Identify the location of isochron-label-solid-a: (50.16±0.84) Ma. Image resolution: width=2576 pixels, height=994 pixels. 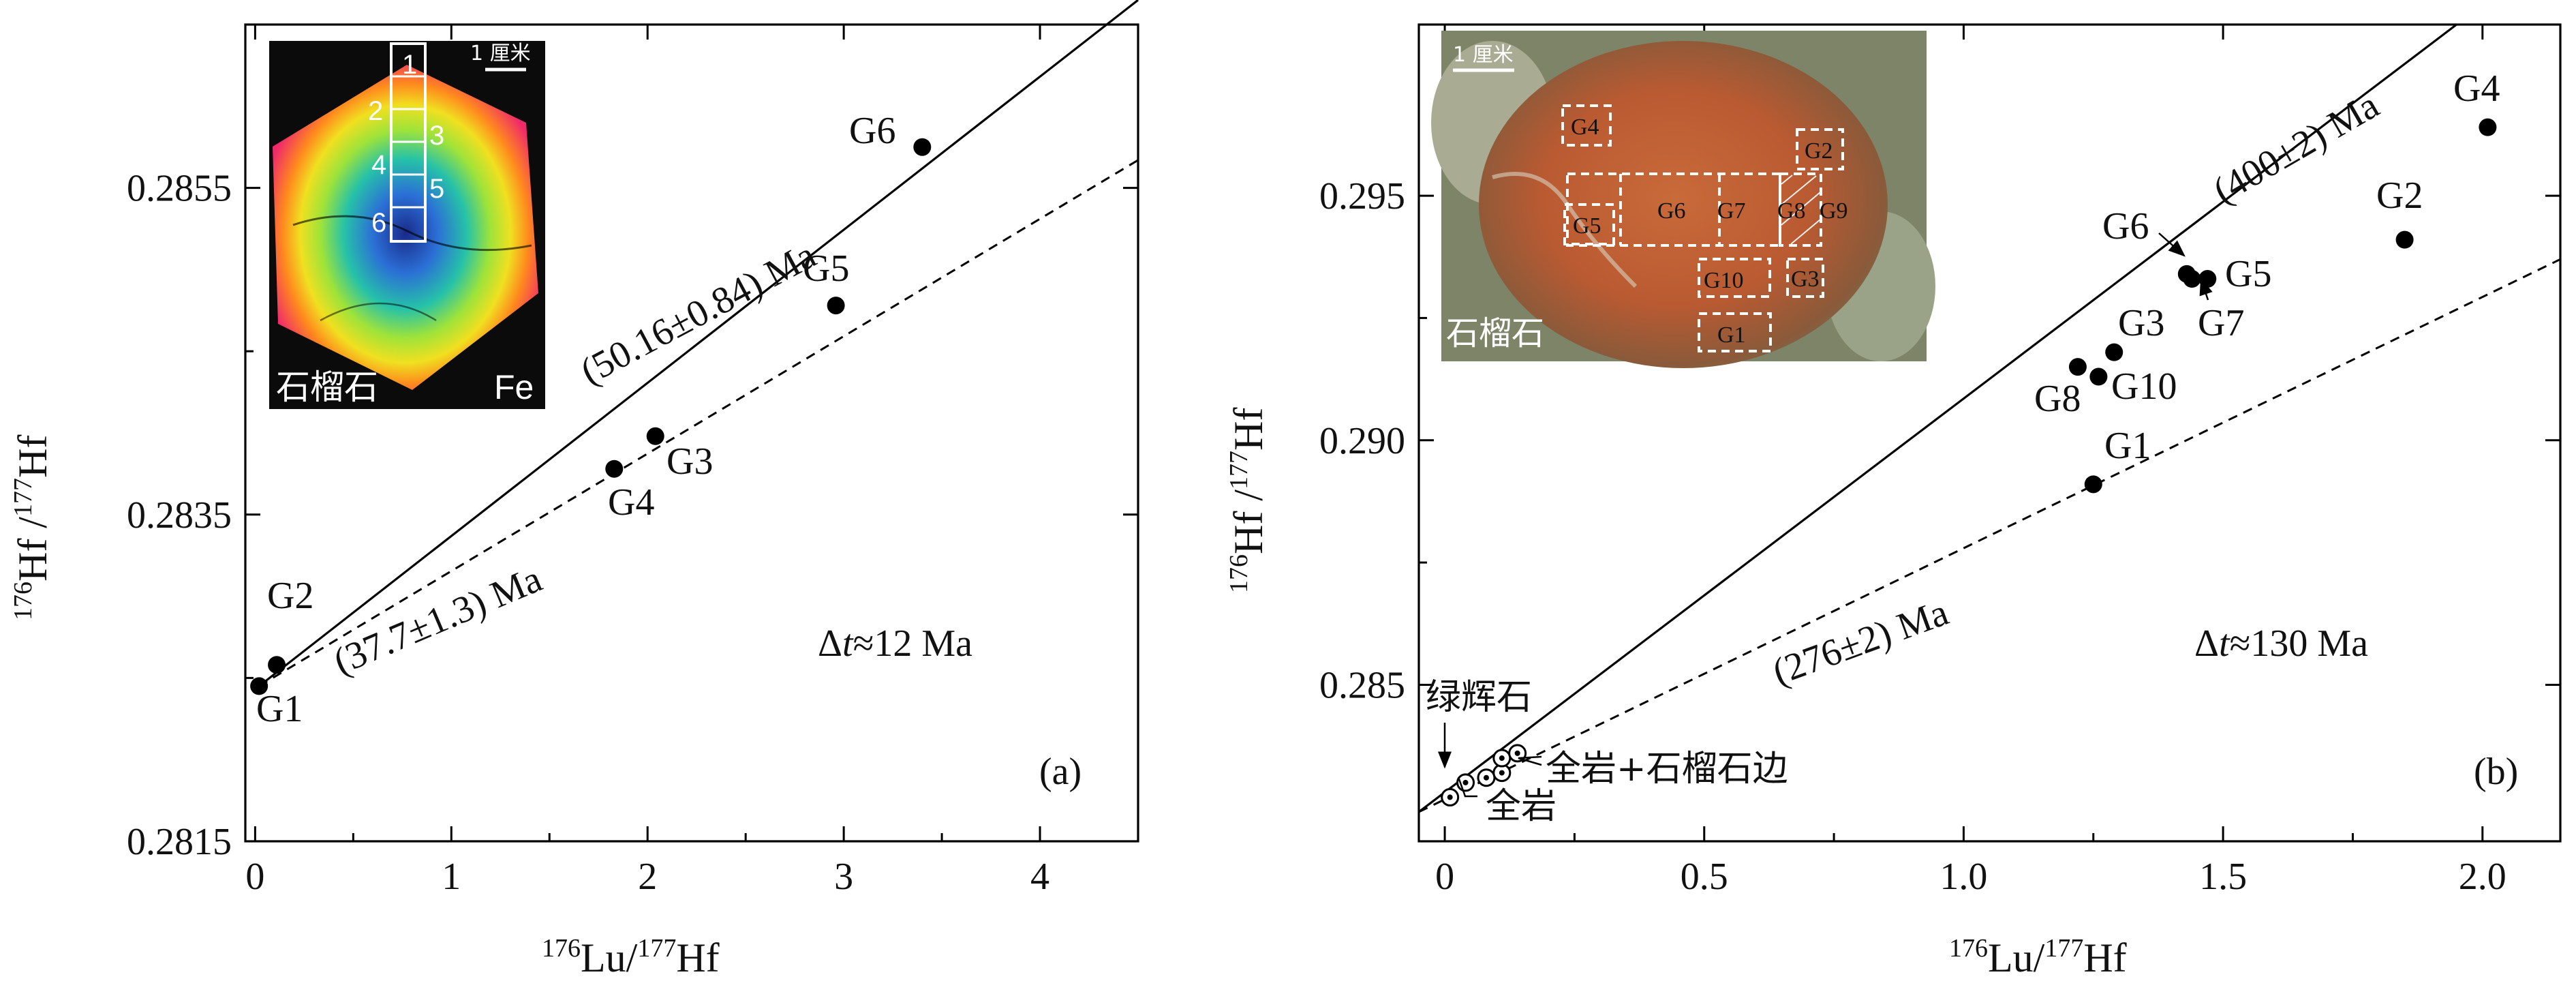
(698, 313).